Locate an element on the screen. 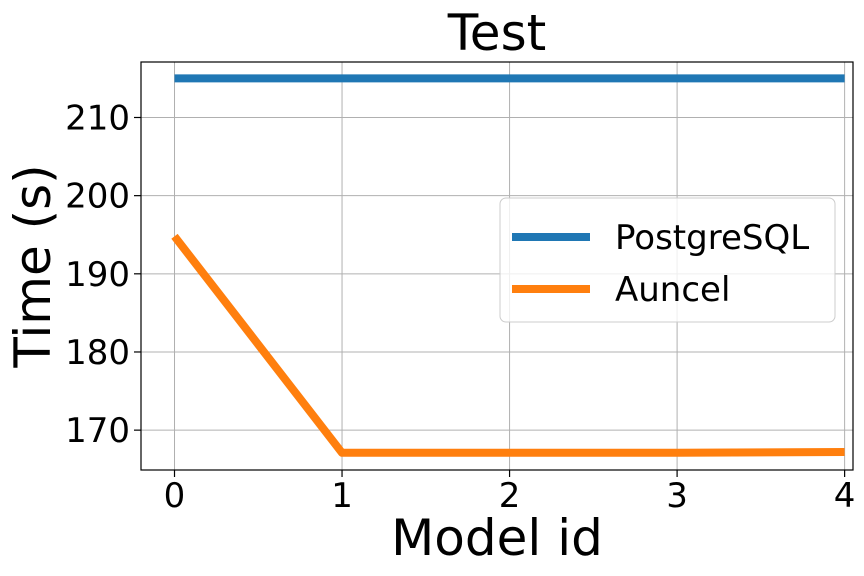 This screenshot has height=576, width=864. x-axis-label: Model id is located at coordinates (497, 538).